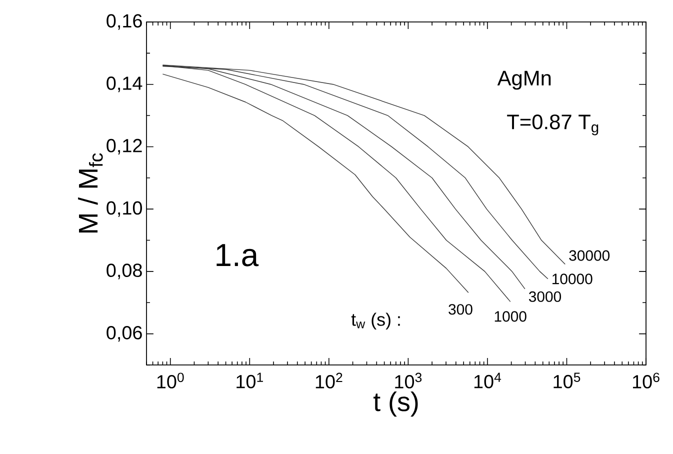 This screenshot has height=454, width=673. Describe the element at coordinates (249, 380) in the screenshot. I see `x-tick-label: 10$^{1}$` at that location.